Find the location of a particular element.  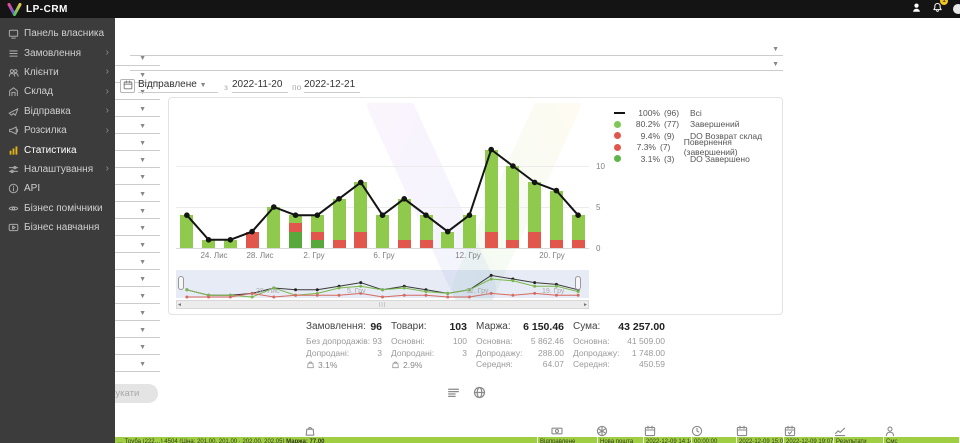

assistants-icon is located at coordinates (16, 208).